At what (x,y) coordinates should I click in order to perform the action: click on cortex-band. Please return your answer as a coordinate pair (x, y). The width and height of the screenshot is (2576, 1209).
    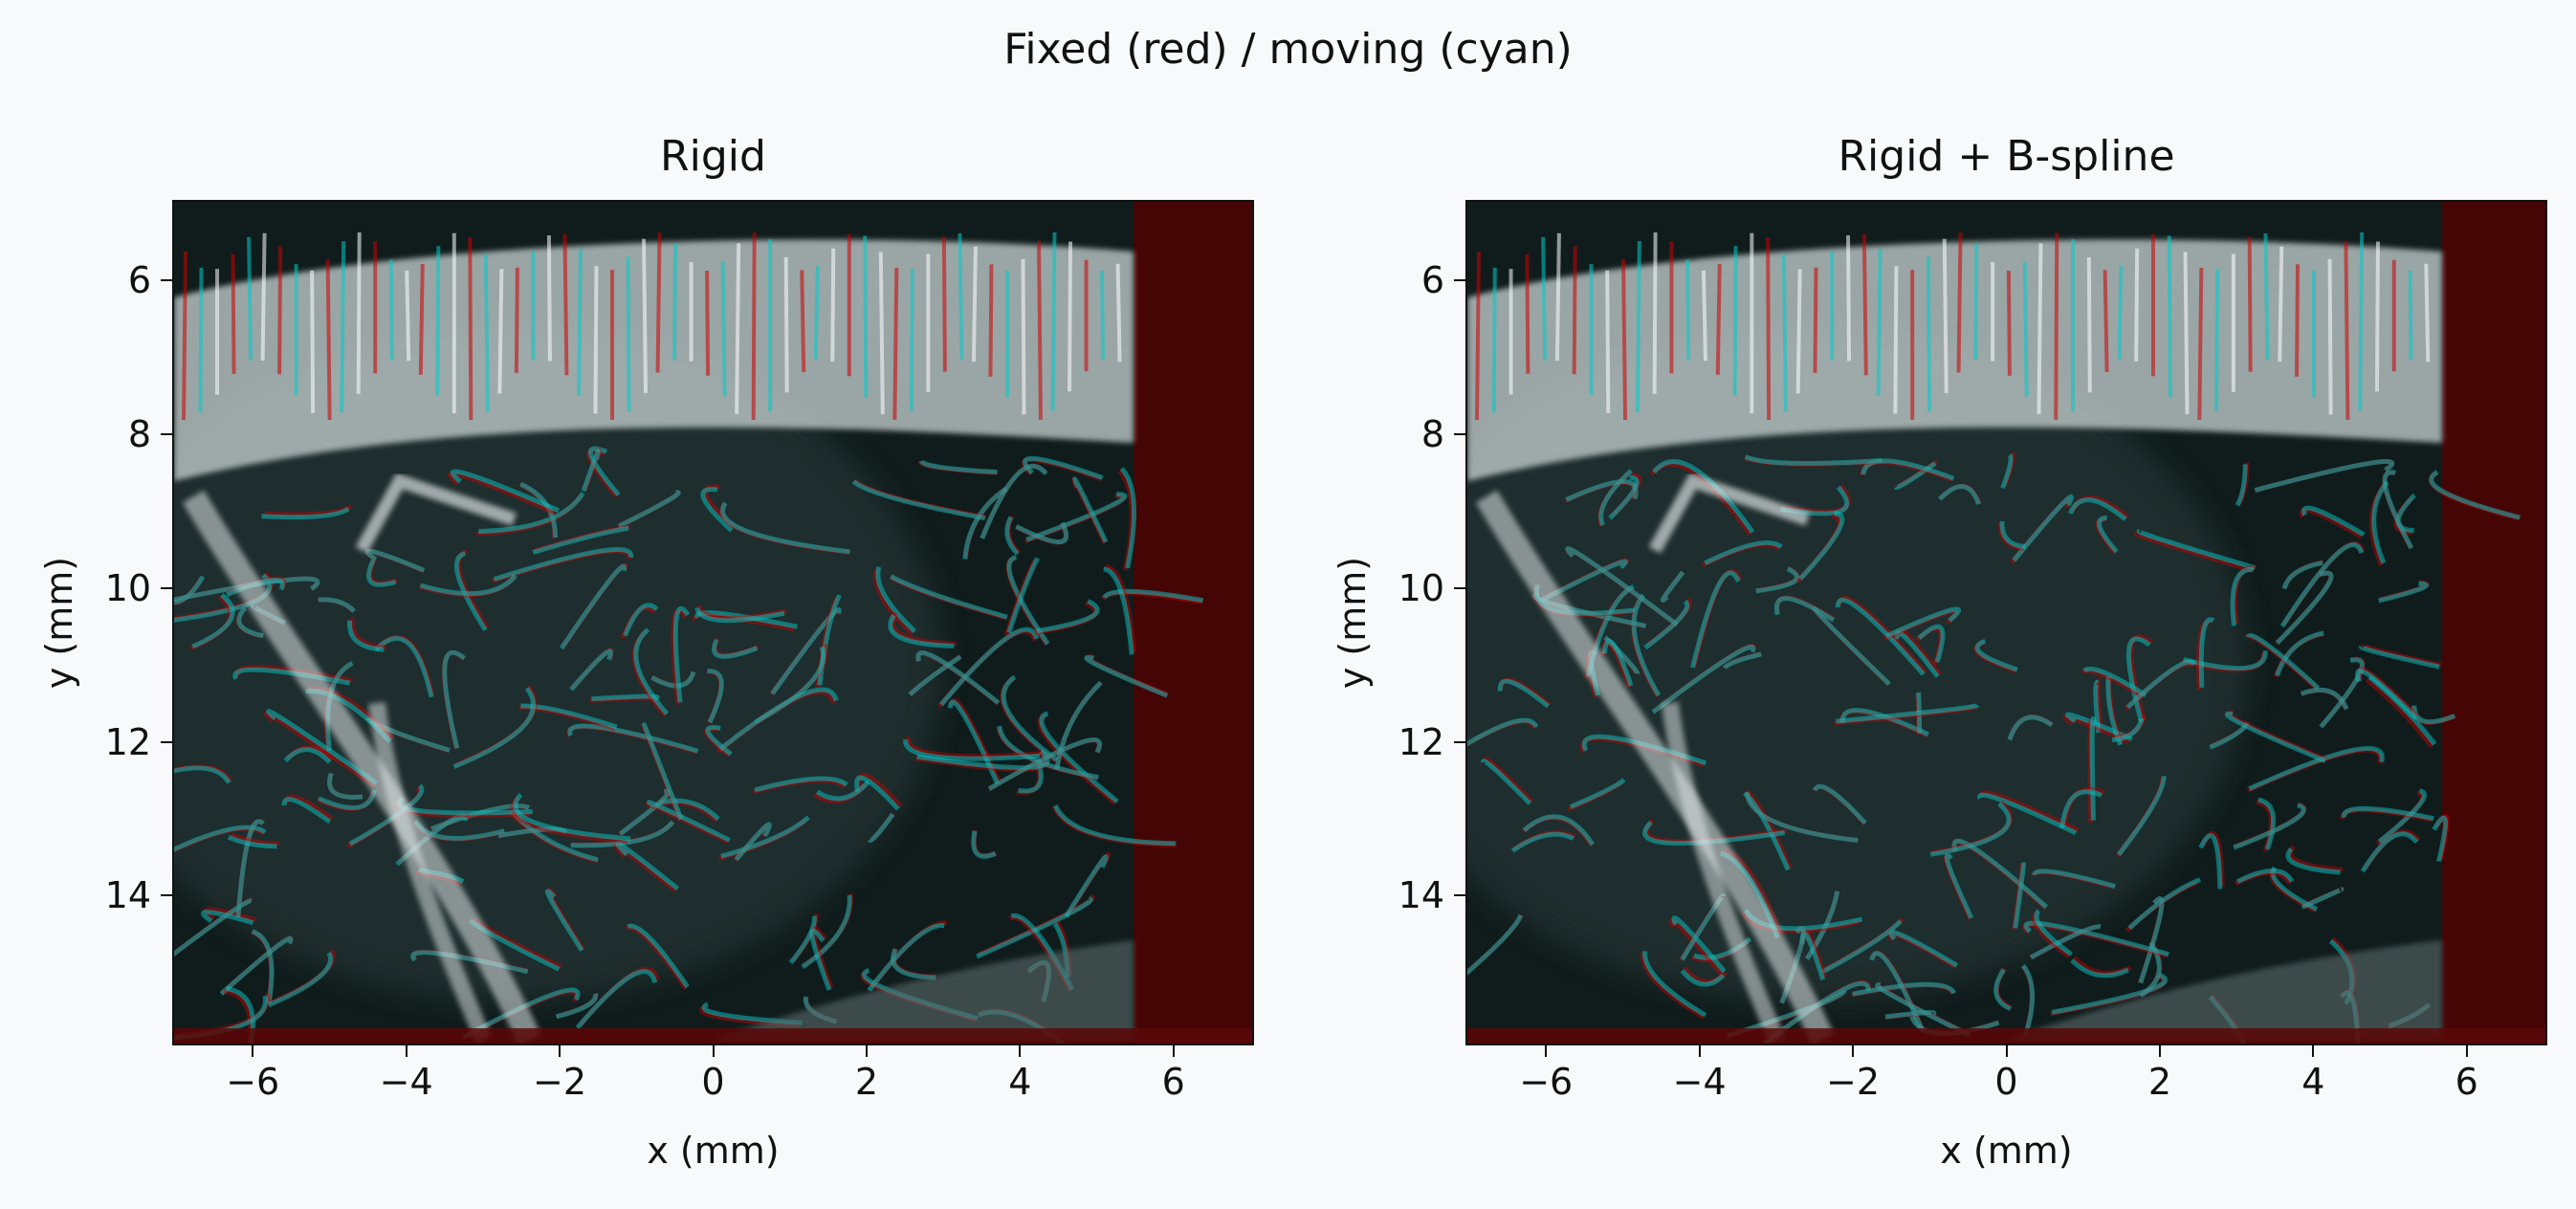
    Looking at the image, I should click on (654, 360).